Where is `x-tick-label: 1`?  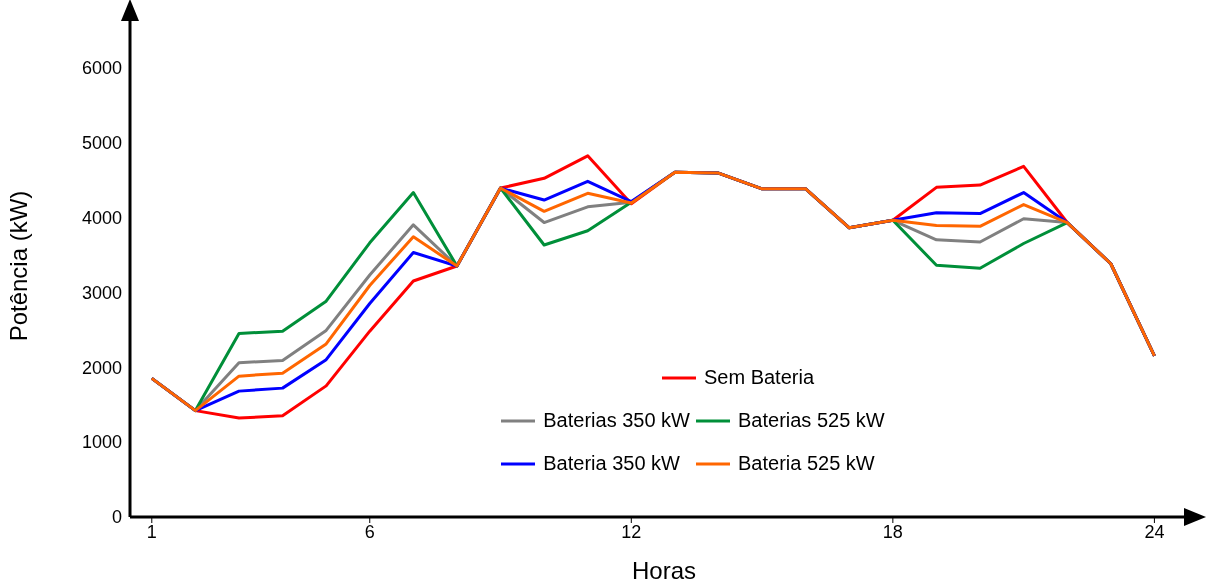 x-tick-label: 1 is located at coordinates (151, 531).